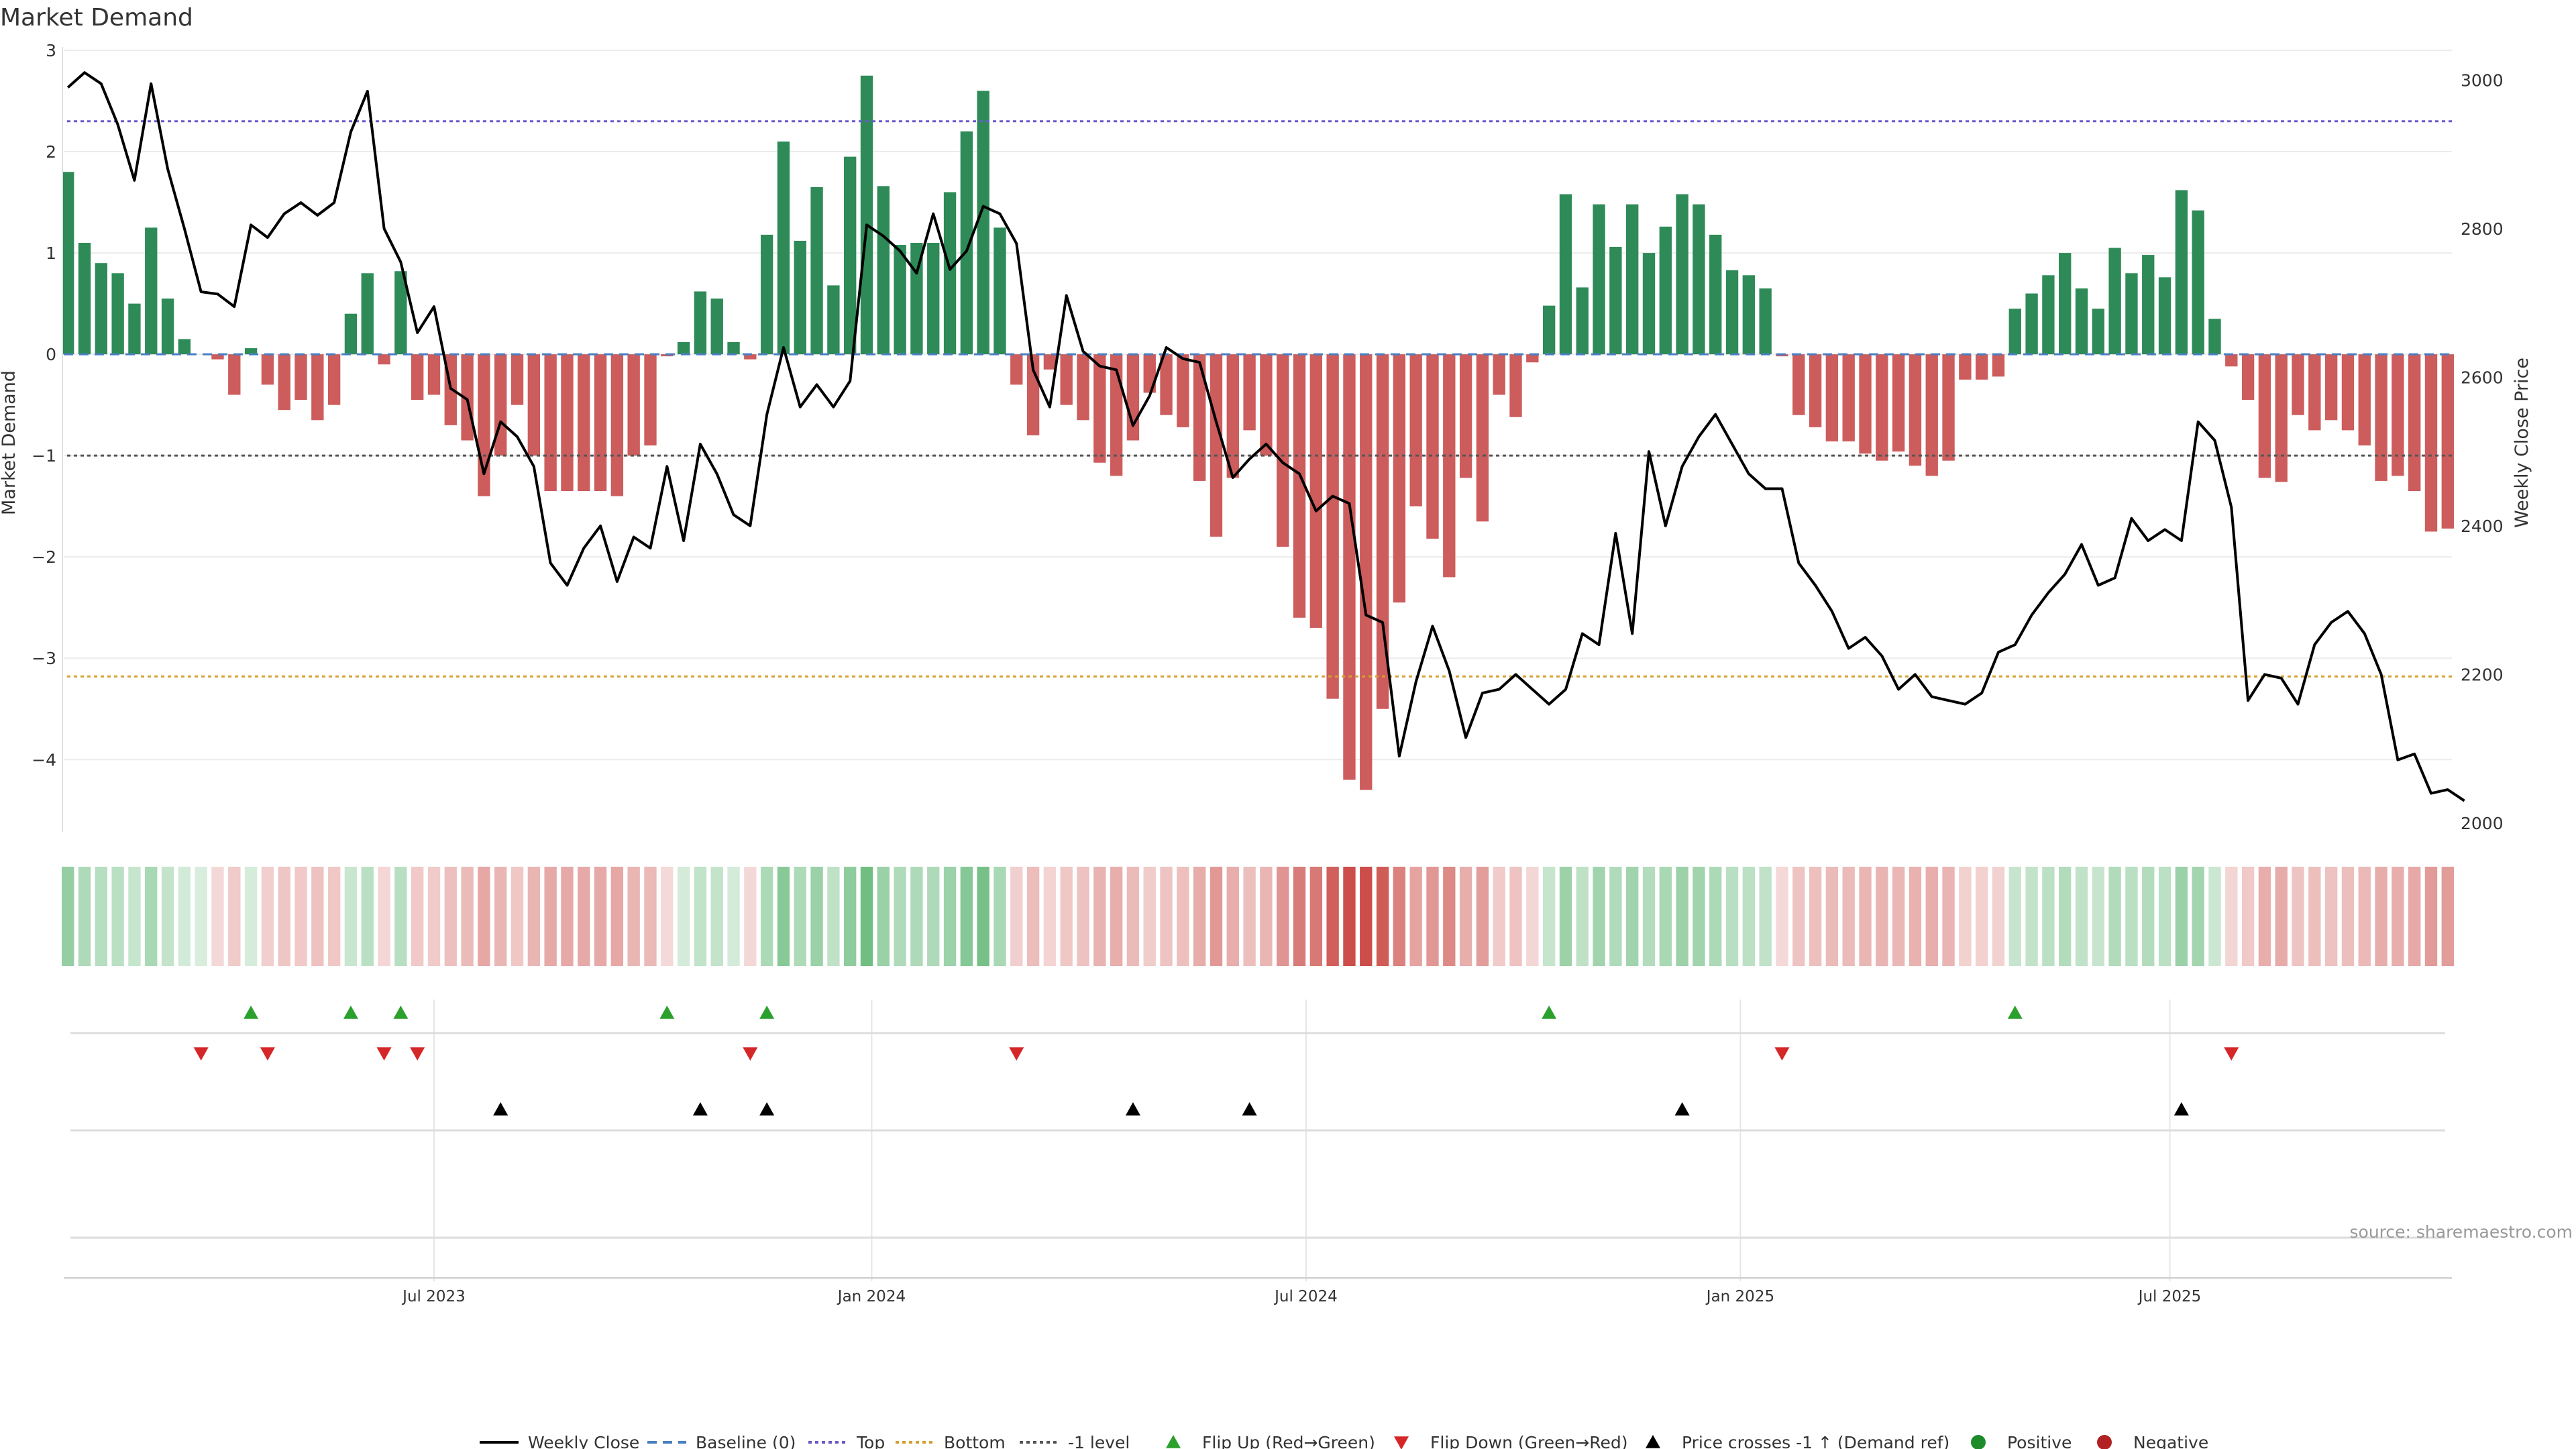 This screenshot has width=2576, height=1449. Describe the element at coordinates (700, 1109) in the screenshot. I see `price-cross-marker` at that location.